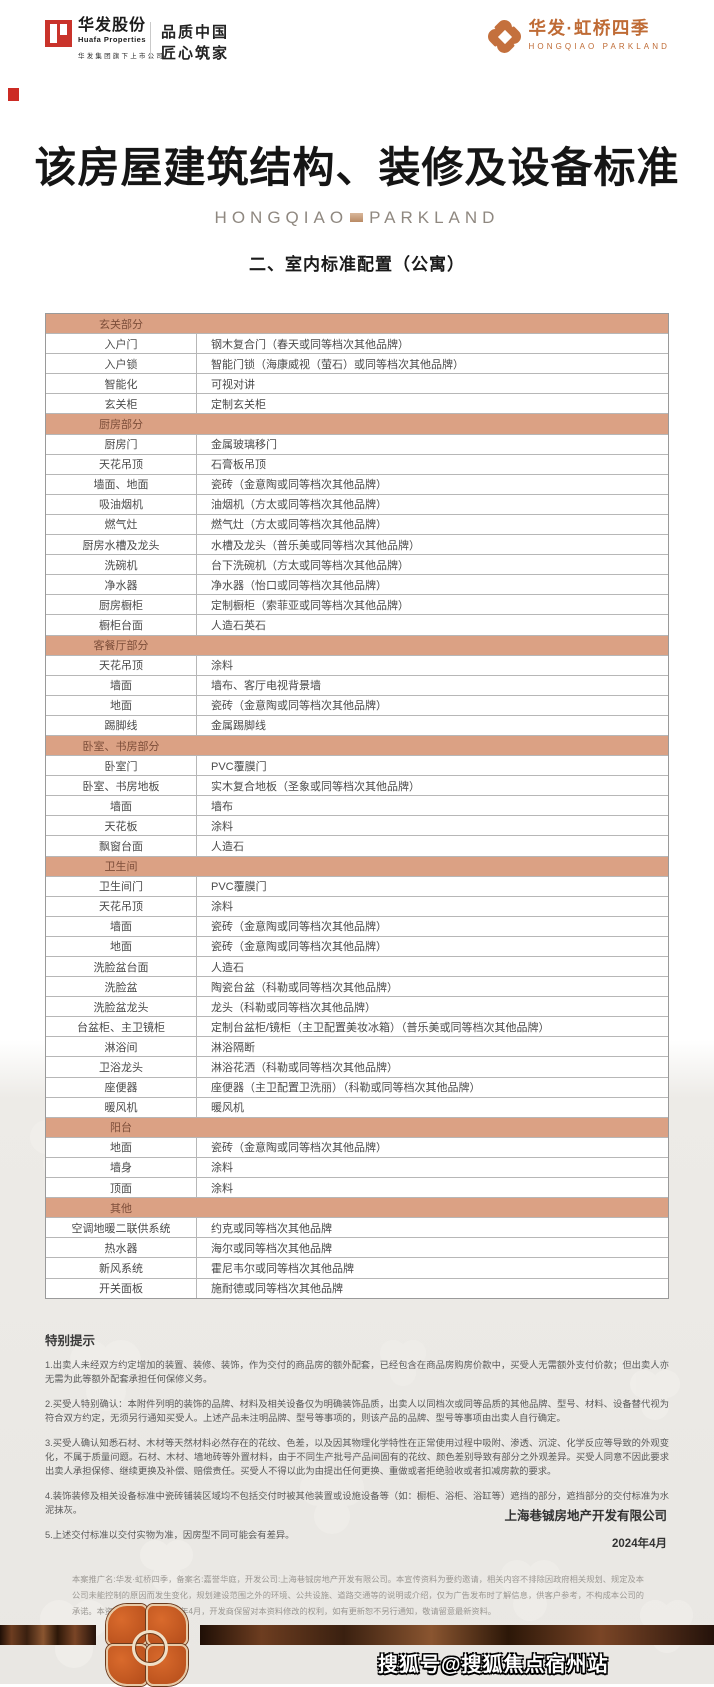  What do you see at coordinates (589, 28) in the screenshot?
I see `parkland-logo-cn: 华发·虹桥四季` at bounding box center [589, 28].